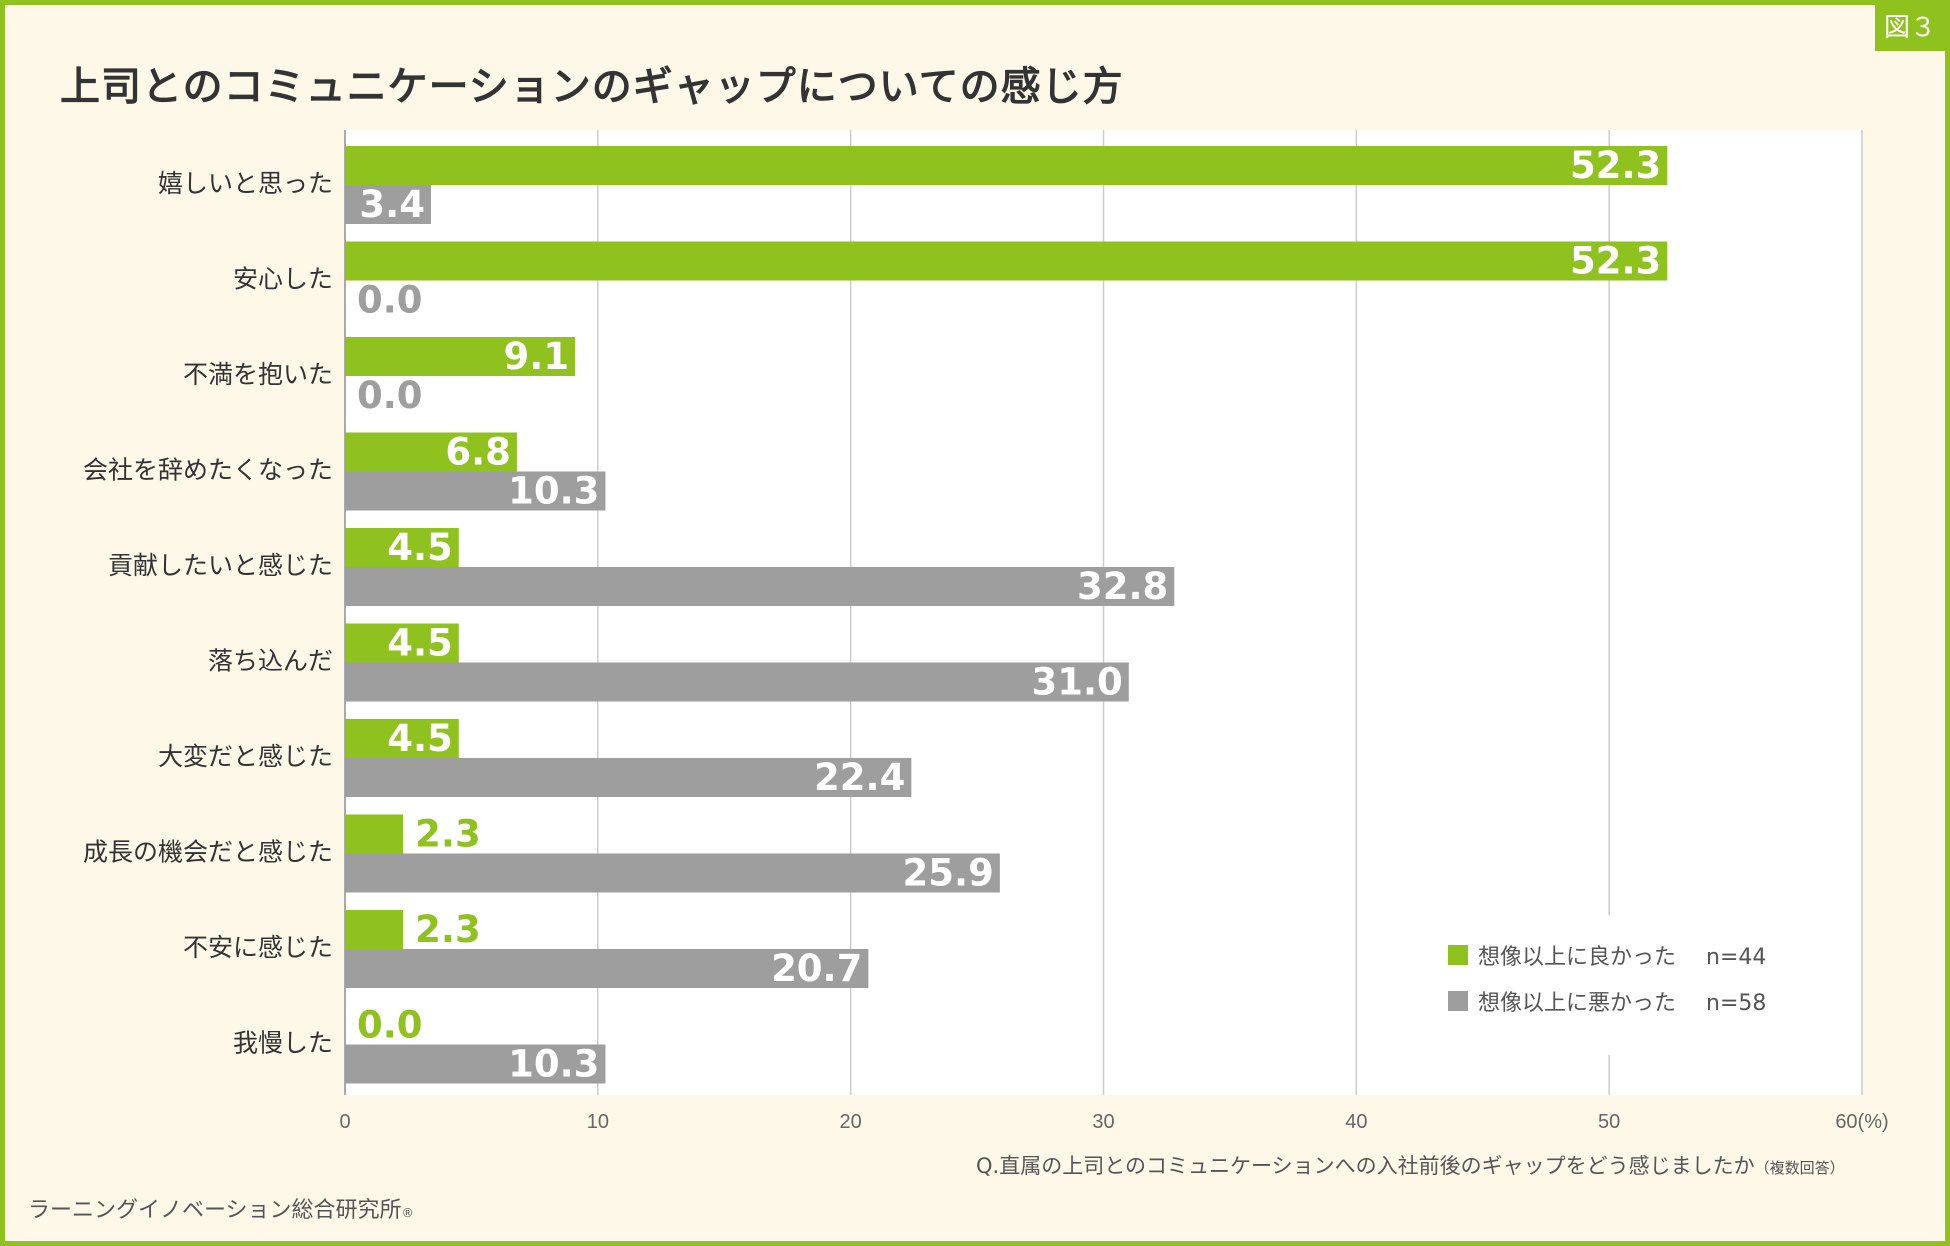  I want to click on data-label: 9.1, so click(537, 356).